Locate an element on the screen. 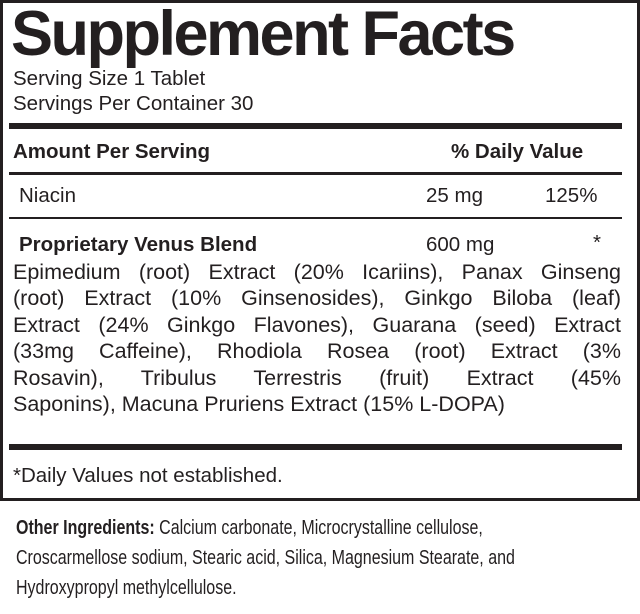 The width and height of the screenshot is (640, 614). serving-size: Serving Size 1 Tablet is located at coordinates (109, 78).